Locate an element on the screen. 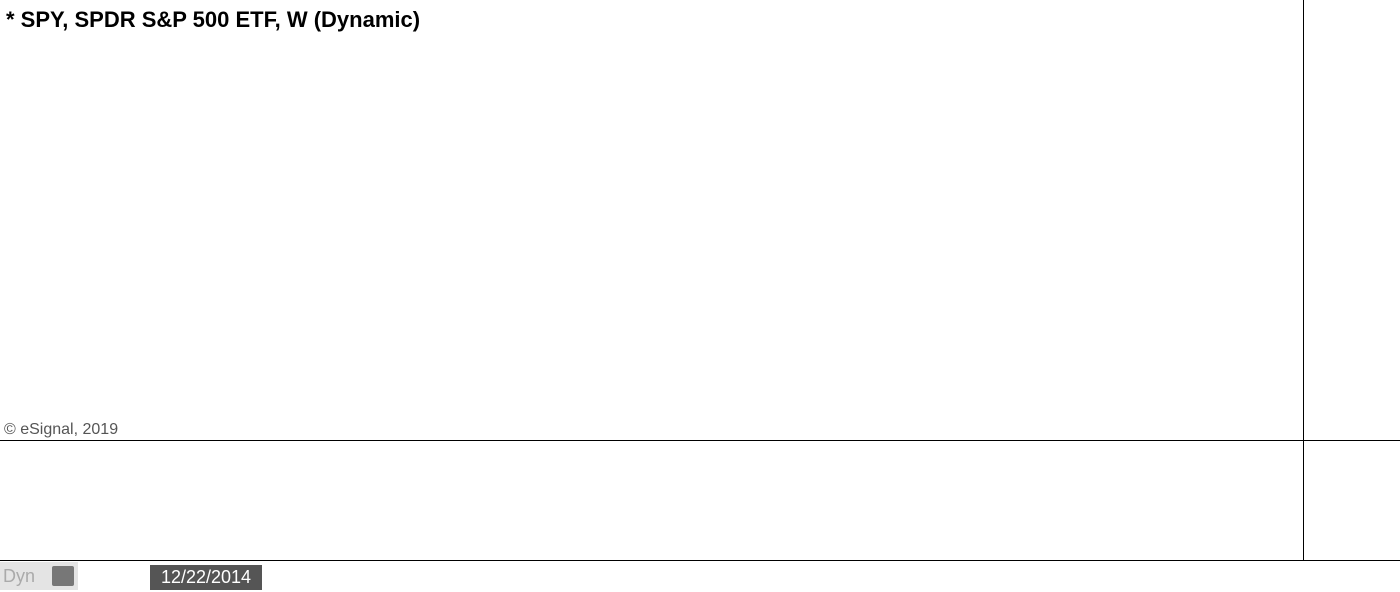  watermark: © eSignal, 2019 is located at coordinates (61, 429).